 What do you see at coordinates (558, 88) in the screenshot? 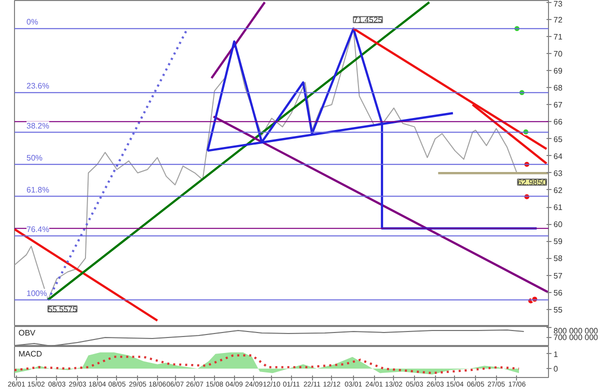
I see `y-tick-label: 68` at bounding box center [558, 88].